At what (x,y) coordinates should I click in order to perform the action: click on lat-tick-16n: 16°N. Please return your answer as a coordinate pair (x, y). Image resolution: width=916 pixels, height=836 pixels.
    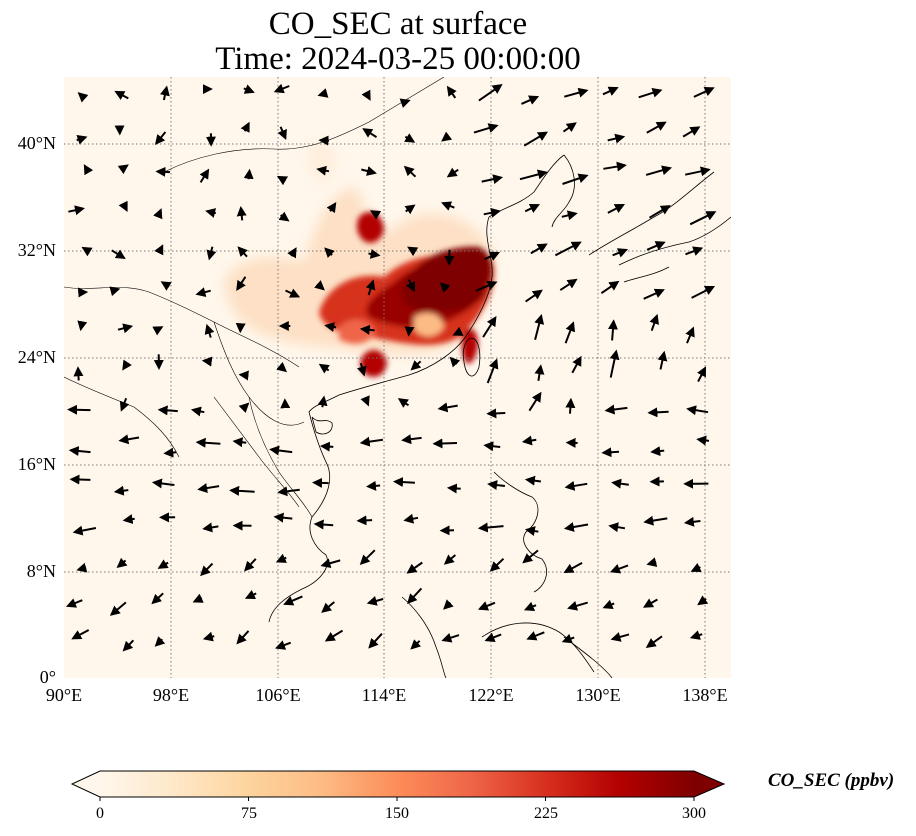
    Looking at the image, I should click on (36, 464).